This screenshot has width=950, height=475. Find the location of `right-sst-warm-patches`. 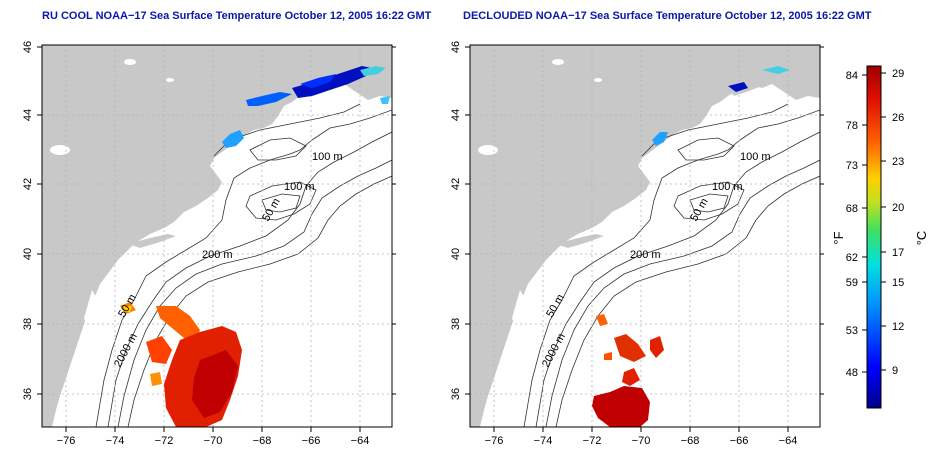

right-sst-warm-patches is located at coordinates (628, 370).